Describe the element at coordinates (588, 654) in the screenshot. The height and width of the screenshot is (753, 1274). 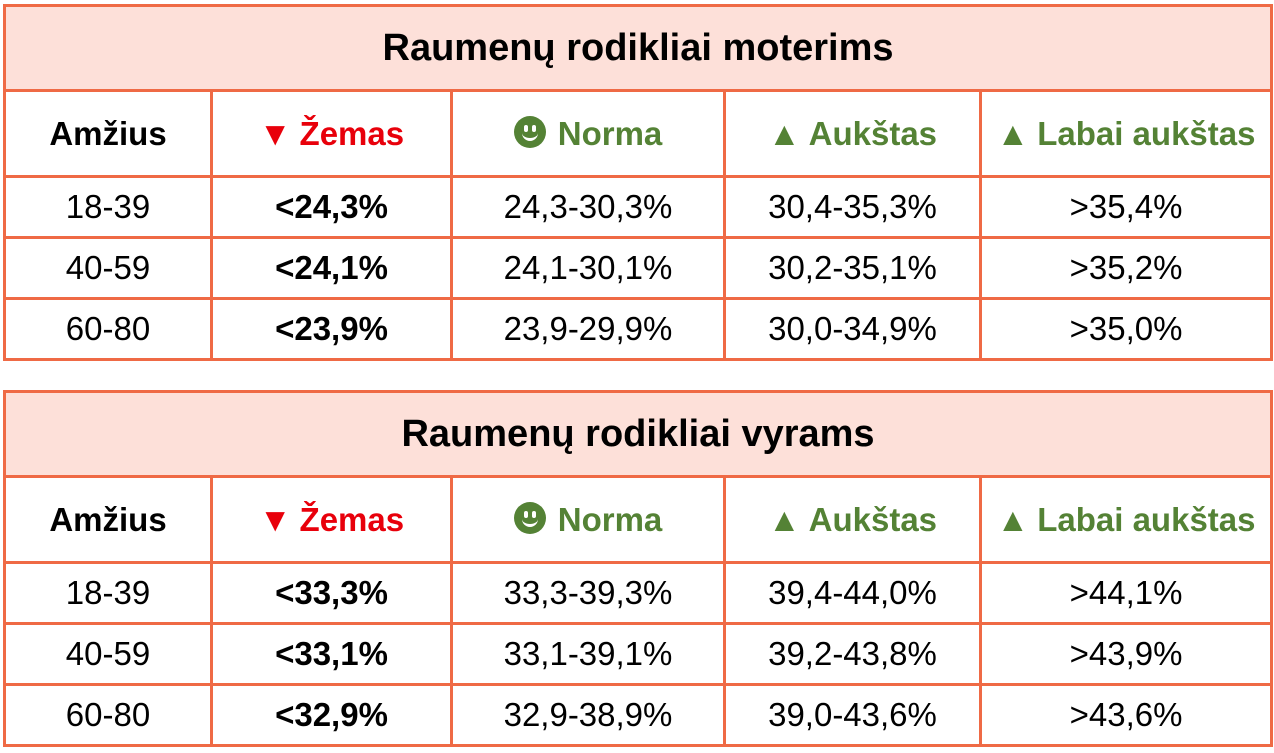
I see `normal-cell: 33,1-39,1%` at that location.